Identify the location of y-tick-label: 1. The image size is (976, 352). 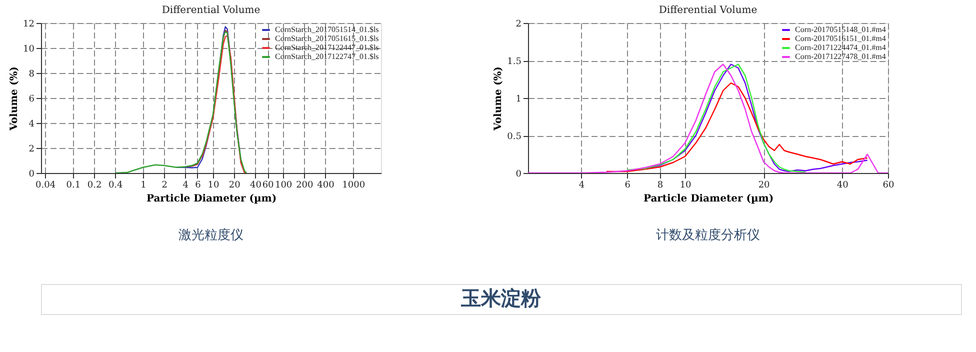
(519, 99).